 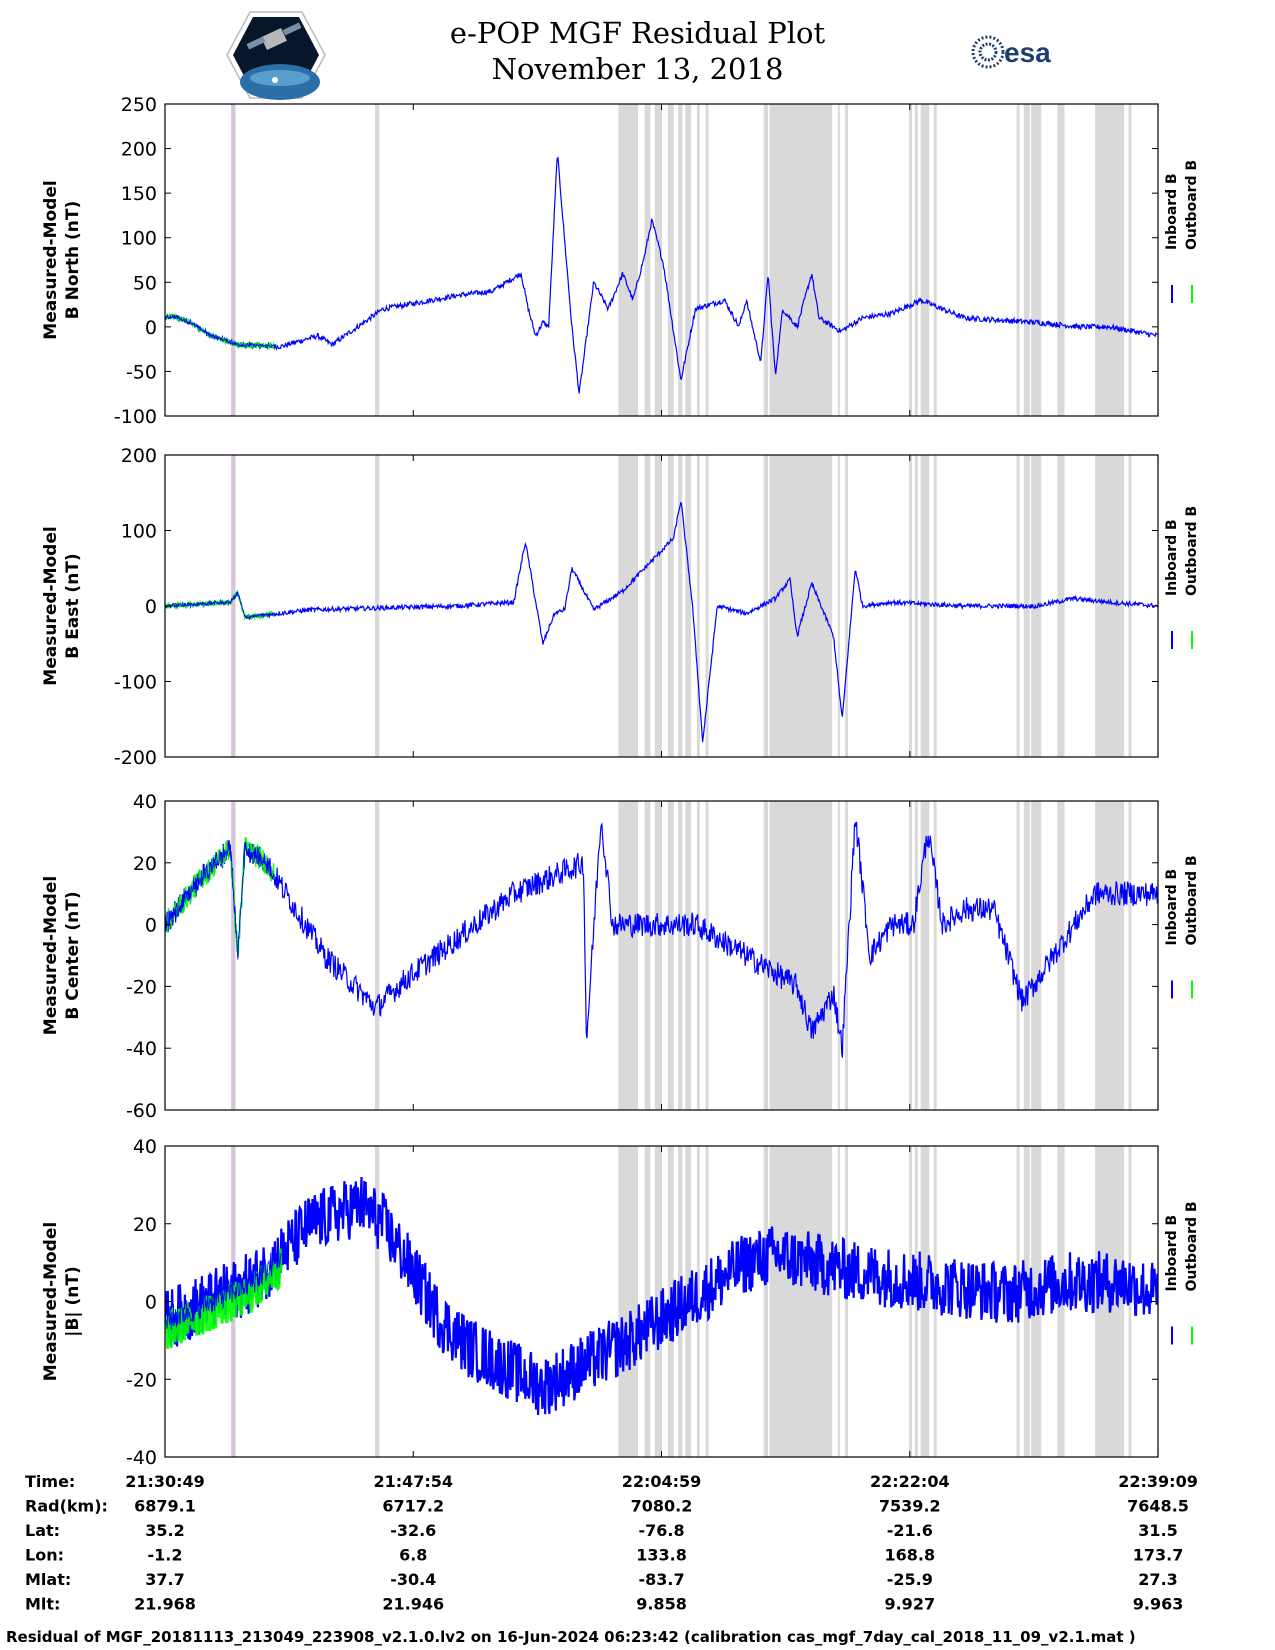 What do you see at coordinates (139, 532) in the screenshot?
I see `ytick-label-1-1: 100` at bounding box center [139, 532].